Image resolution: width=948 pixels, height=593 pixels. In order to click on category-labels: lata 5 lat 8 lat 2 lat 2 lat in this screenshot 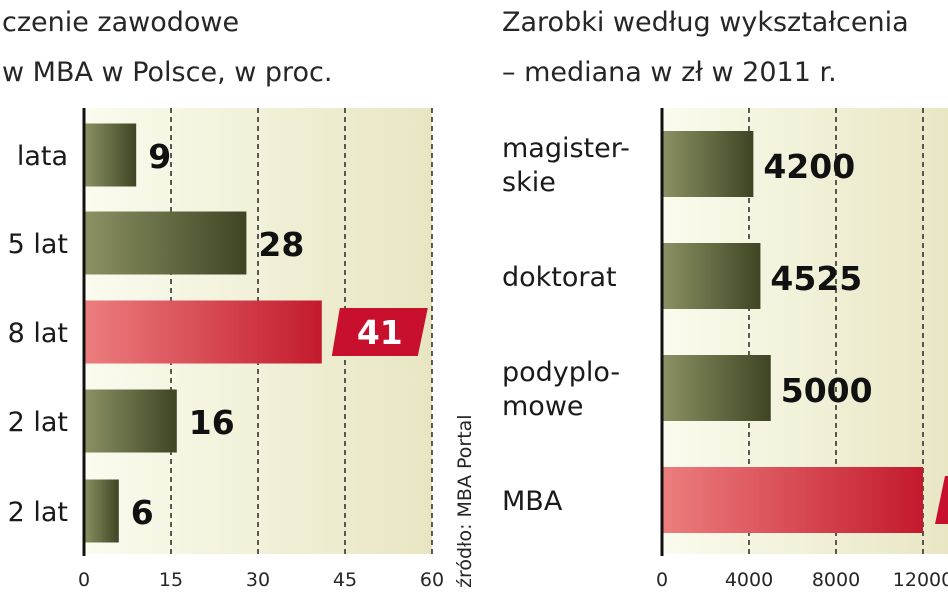, I will do `click(38, 334)`.